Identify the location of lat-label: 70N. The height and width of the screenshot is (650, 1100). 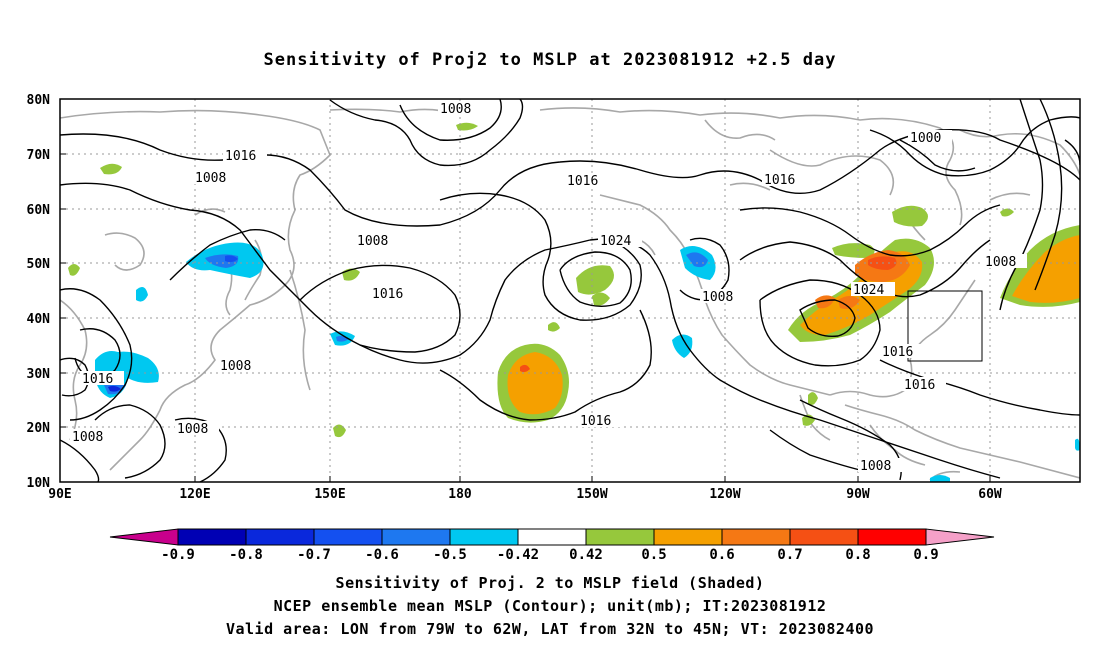
(39, 155).